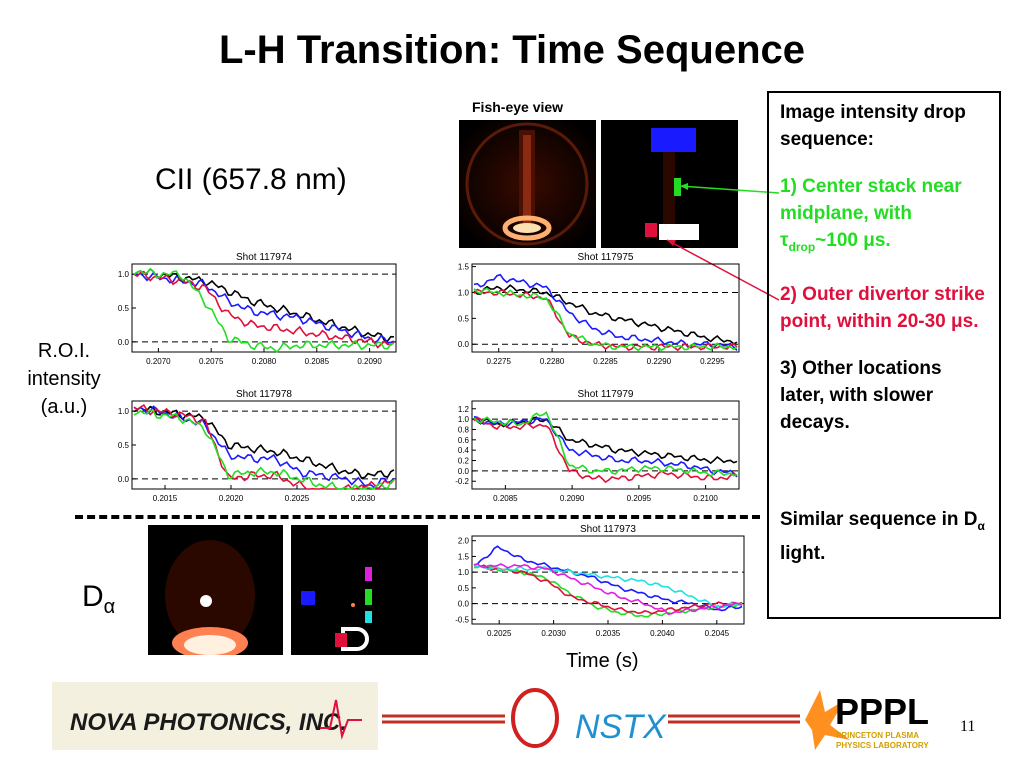 The width and height of the screenshot is (1024, 768). What do you see at coordinates (512, 50) in the screenshot?
I see `slide-title: L-H Transition: Time Sequence` at bounding box center [512, 50].